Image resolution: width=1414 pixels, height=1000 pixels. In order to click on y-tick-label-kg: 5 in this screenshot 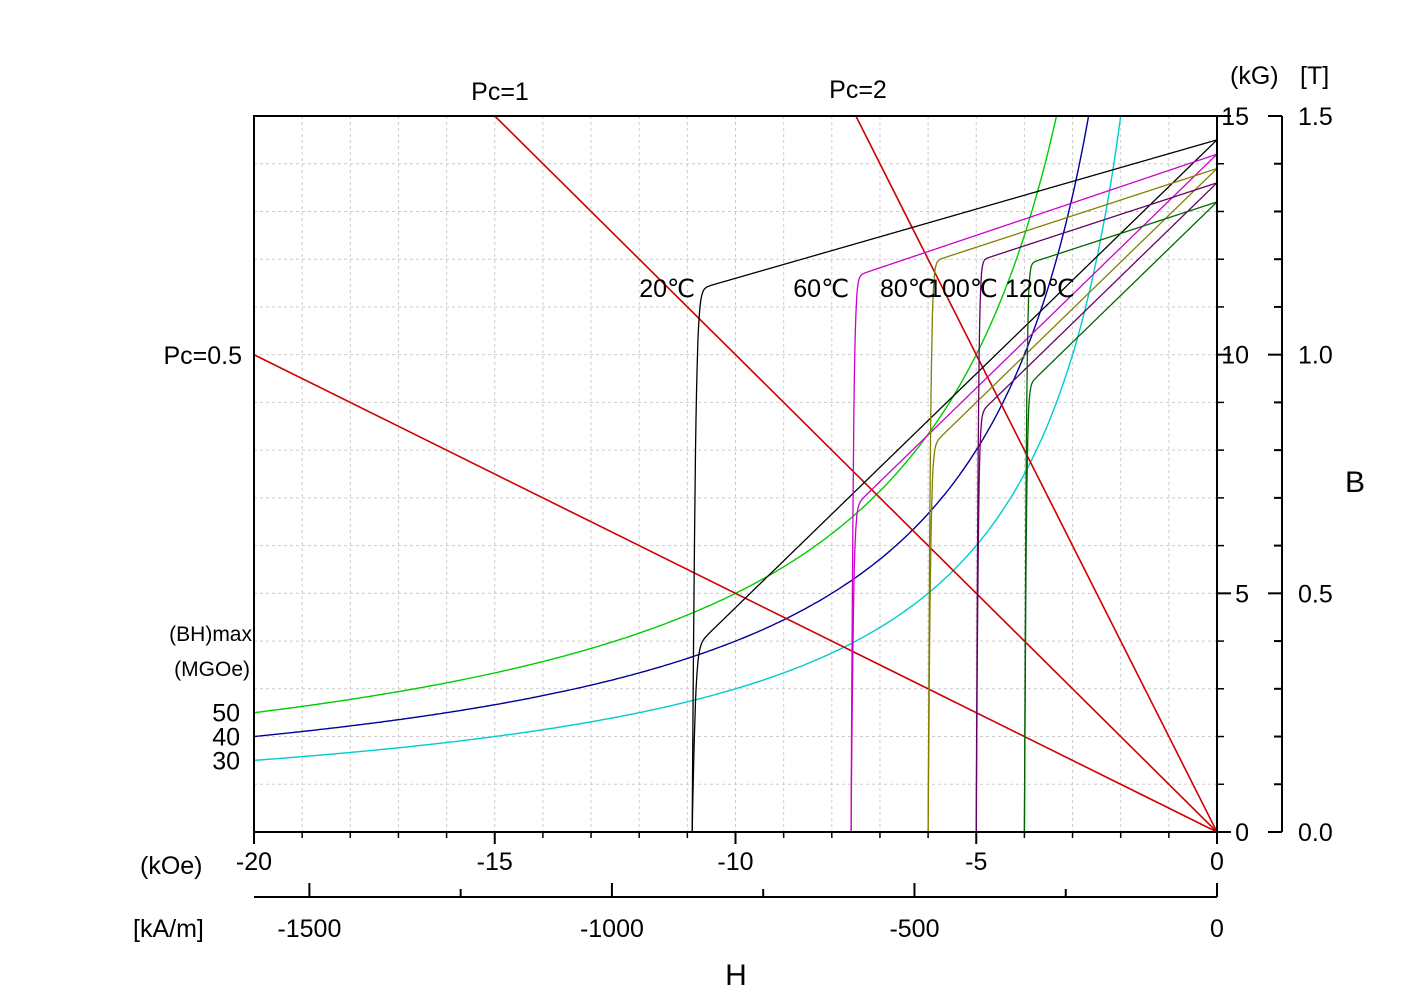, I will do `click(1242, 594)`.